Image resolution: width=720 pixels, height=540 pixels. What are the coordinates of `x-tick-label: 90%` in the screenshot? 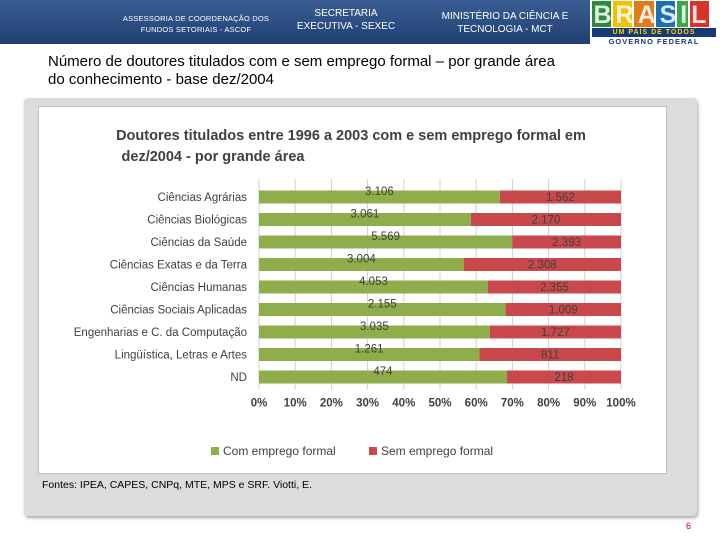 It's located at (584, 404).